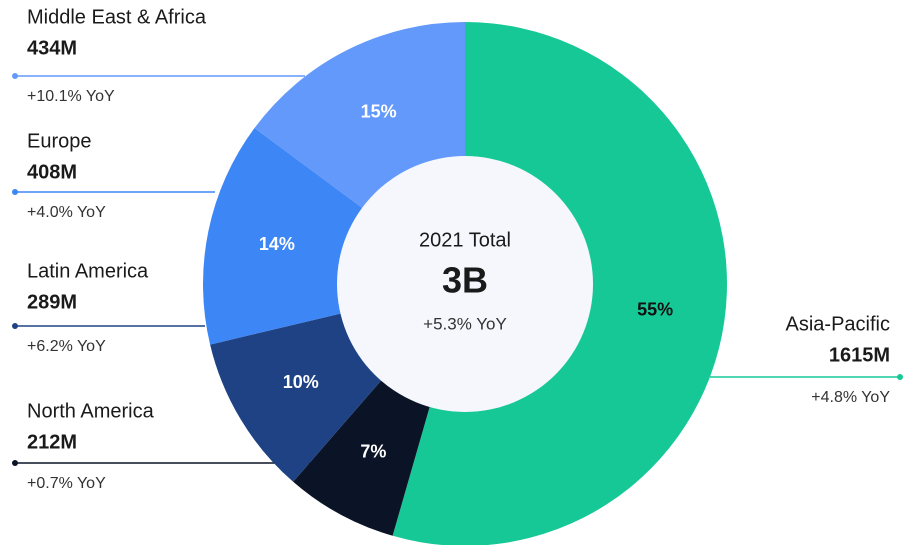 The image size is (903, 545). I want to click on slice-label: 15%, so click(379, 111).